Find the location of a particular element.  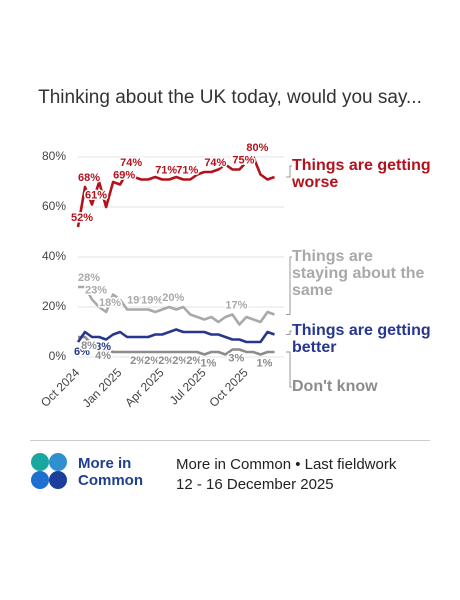

data-label: 75% is located at coordinates (243, 160).